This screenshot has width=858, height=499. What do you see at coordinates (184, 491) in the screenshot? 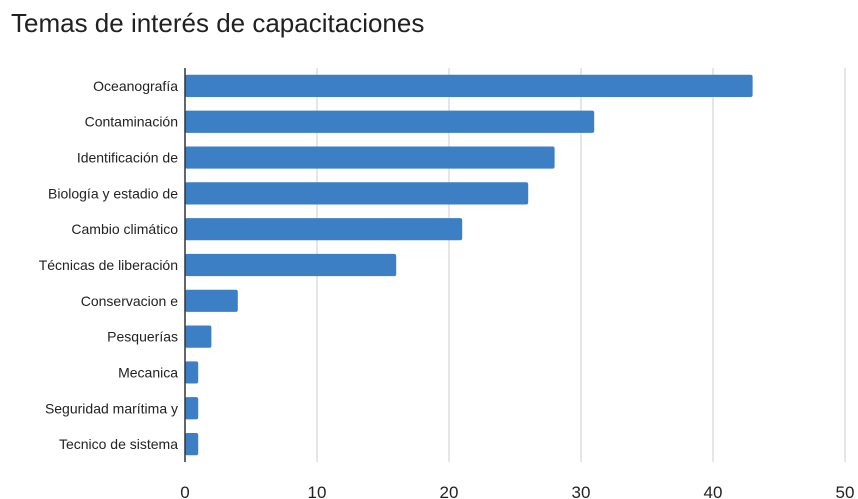
I see `x-tick-label: 0` at bounding box center [184, 491].